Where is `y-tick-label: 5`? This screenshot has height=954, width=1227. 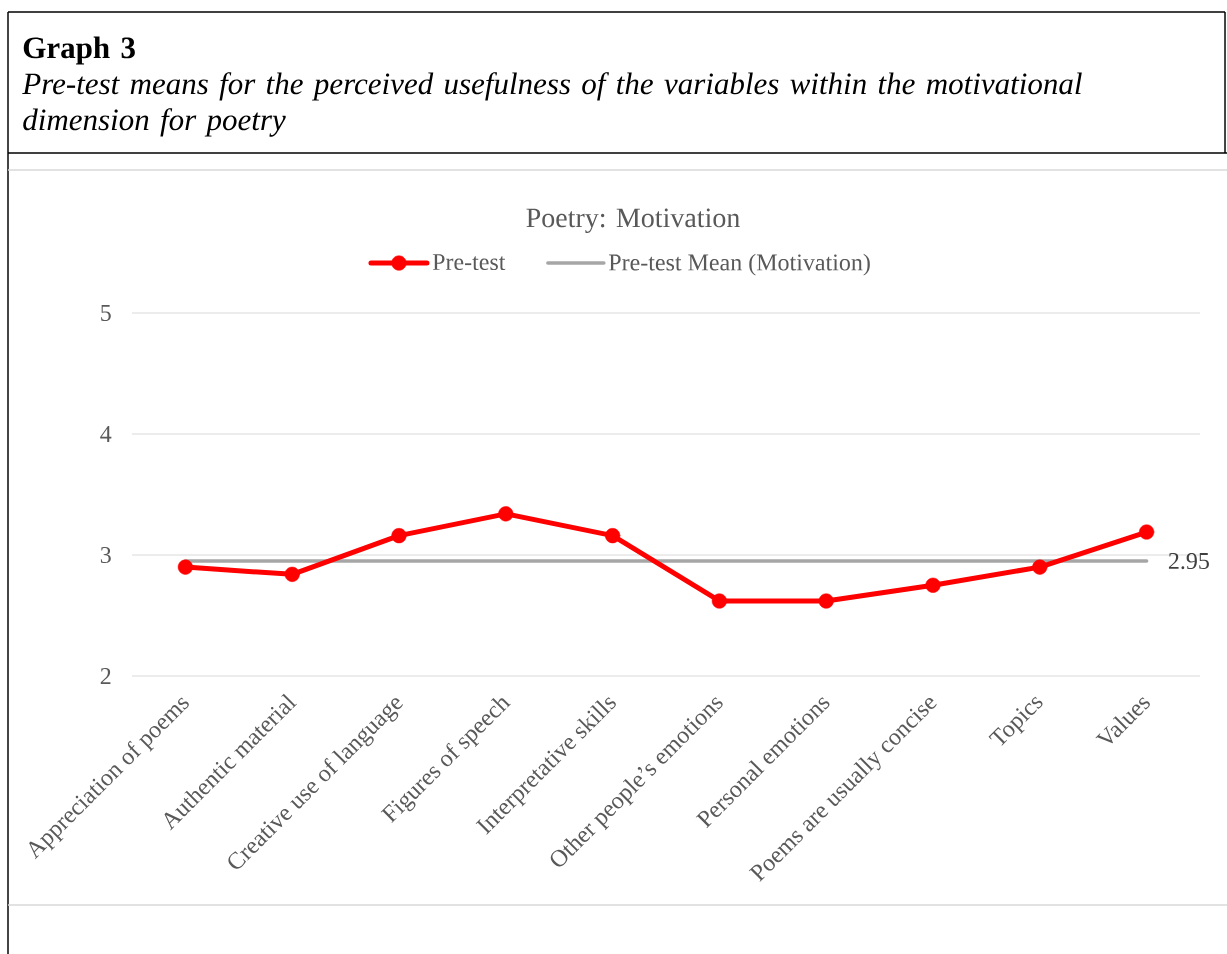
y-tick-label: 5 is located at coordinates (106, 313).